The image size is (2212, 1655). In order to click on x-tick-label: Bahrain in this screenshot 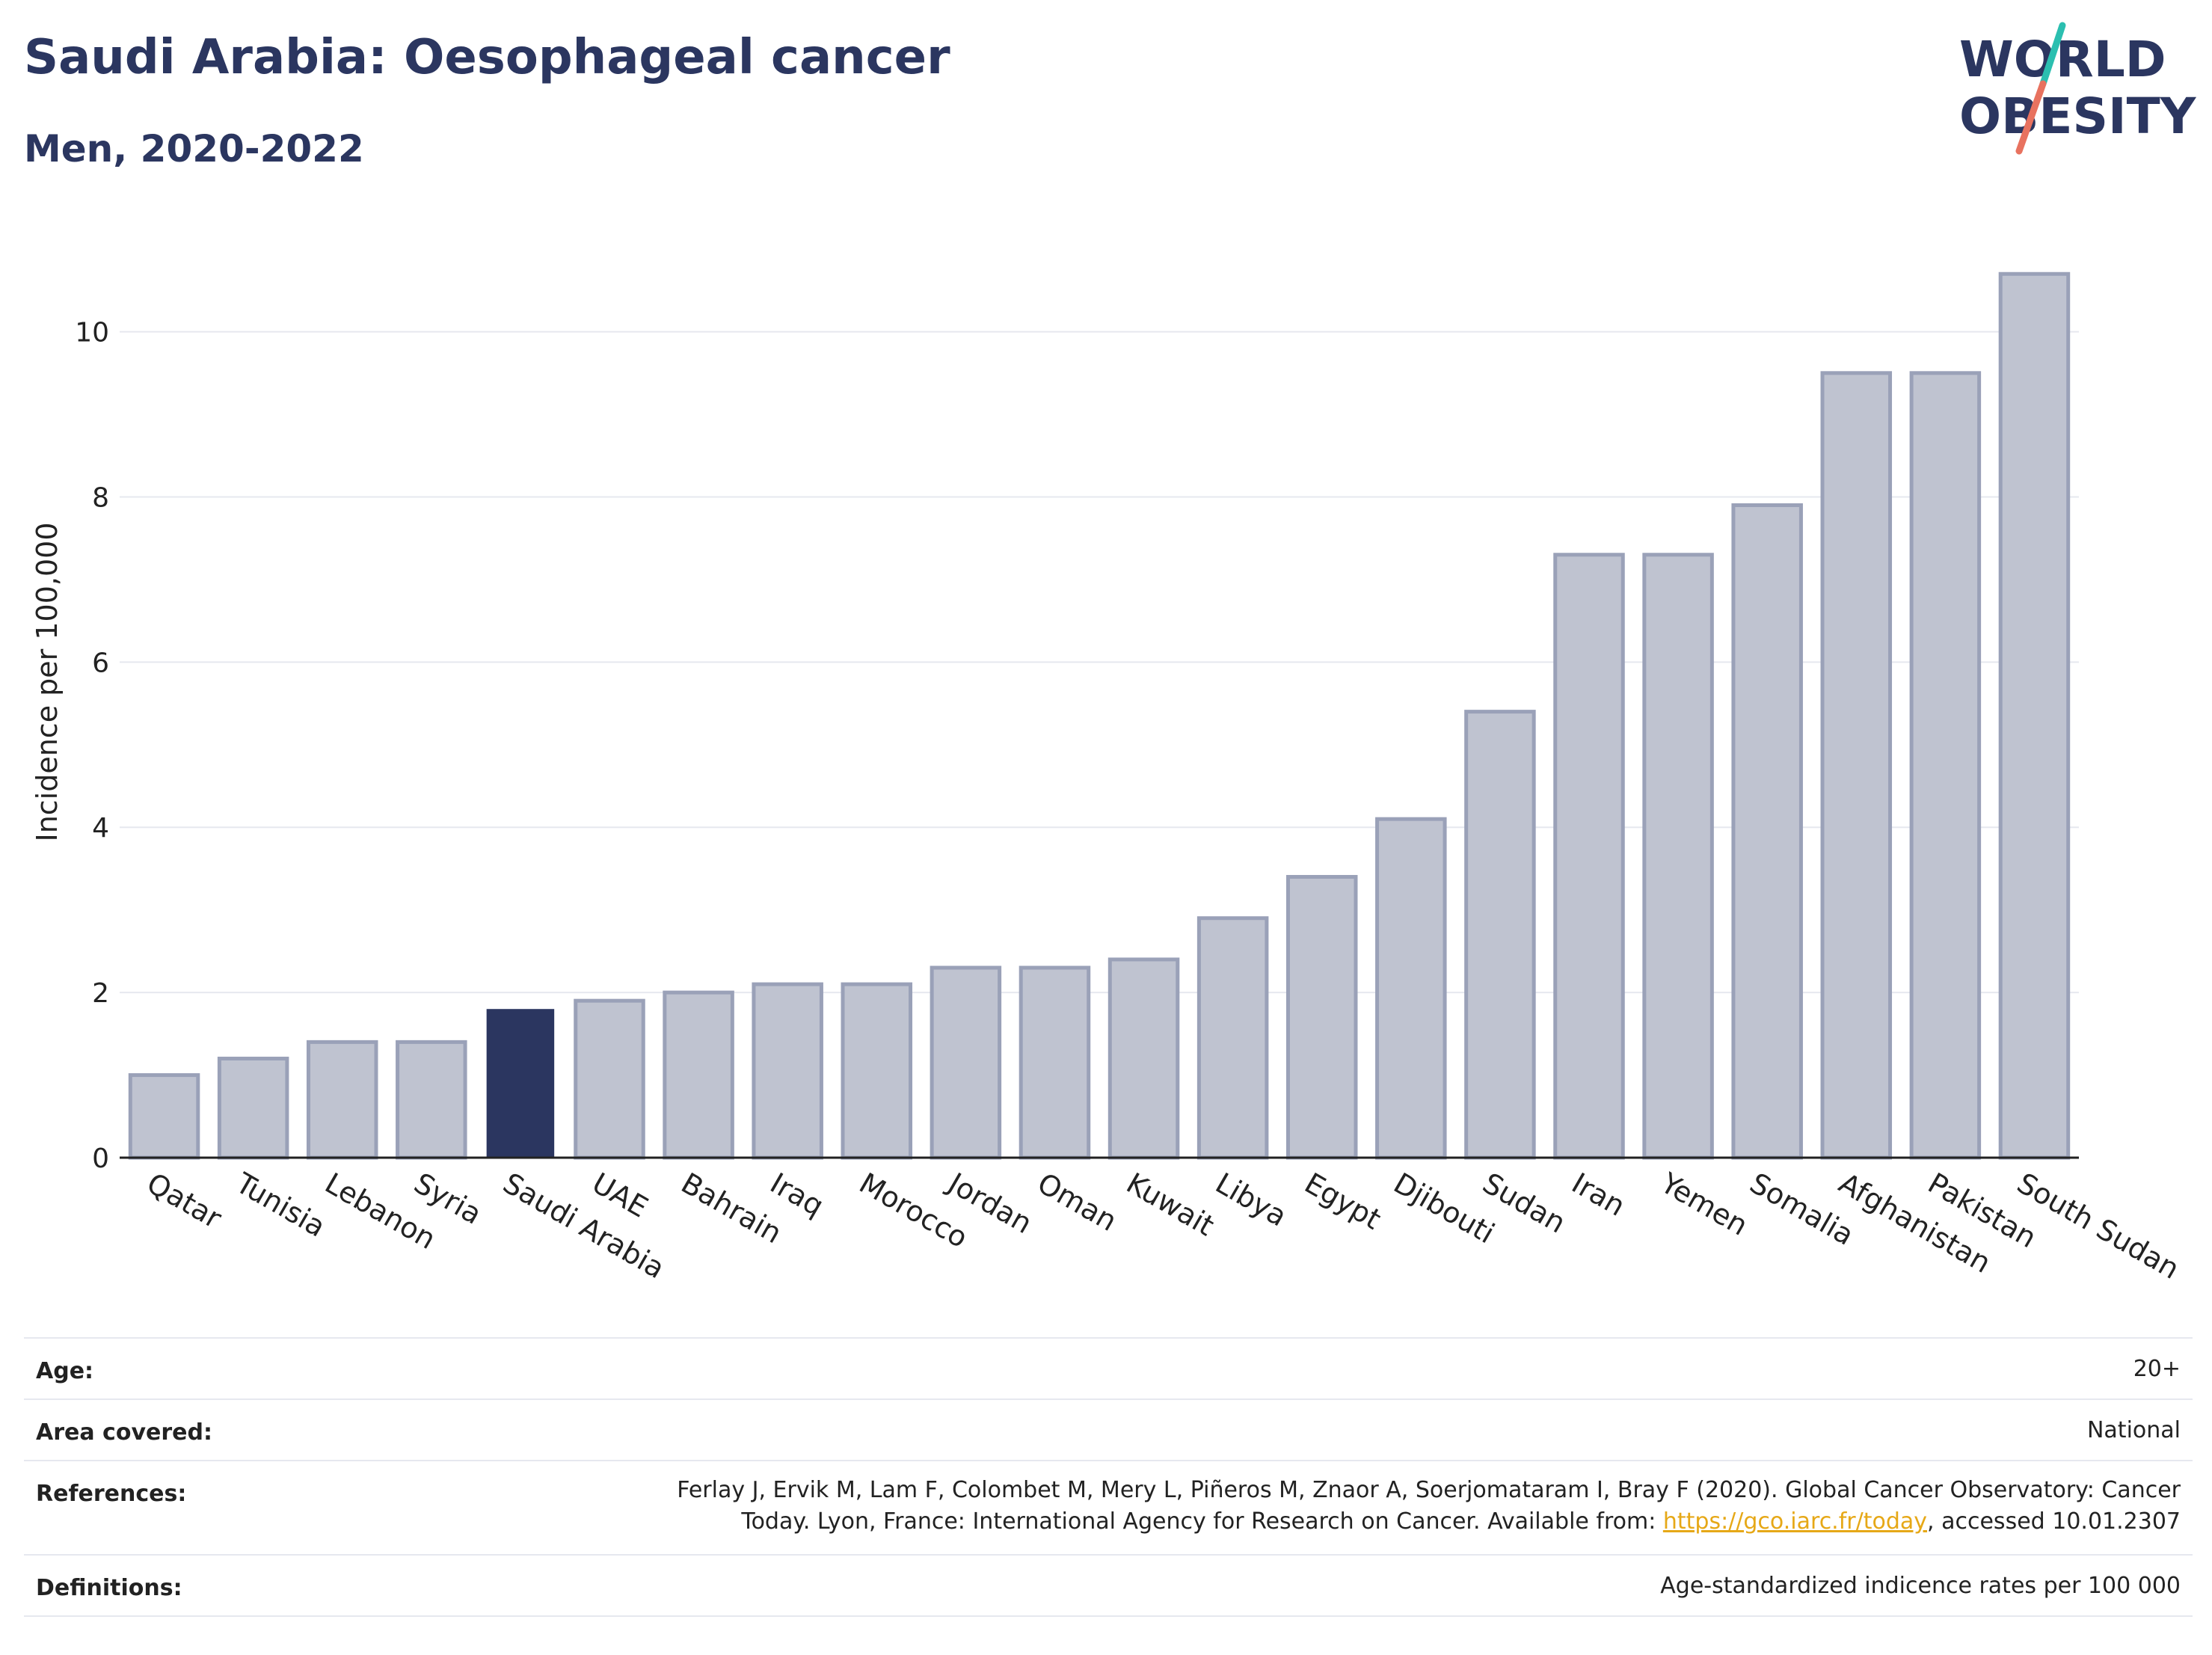, I will do `click(731, 1208)`.